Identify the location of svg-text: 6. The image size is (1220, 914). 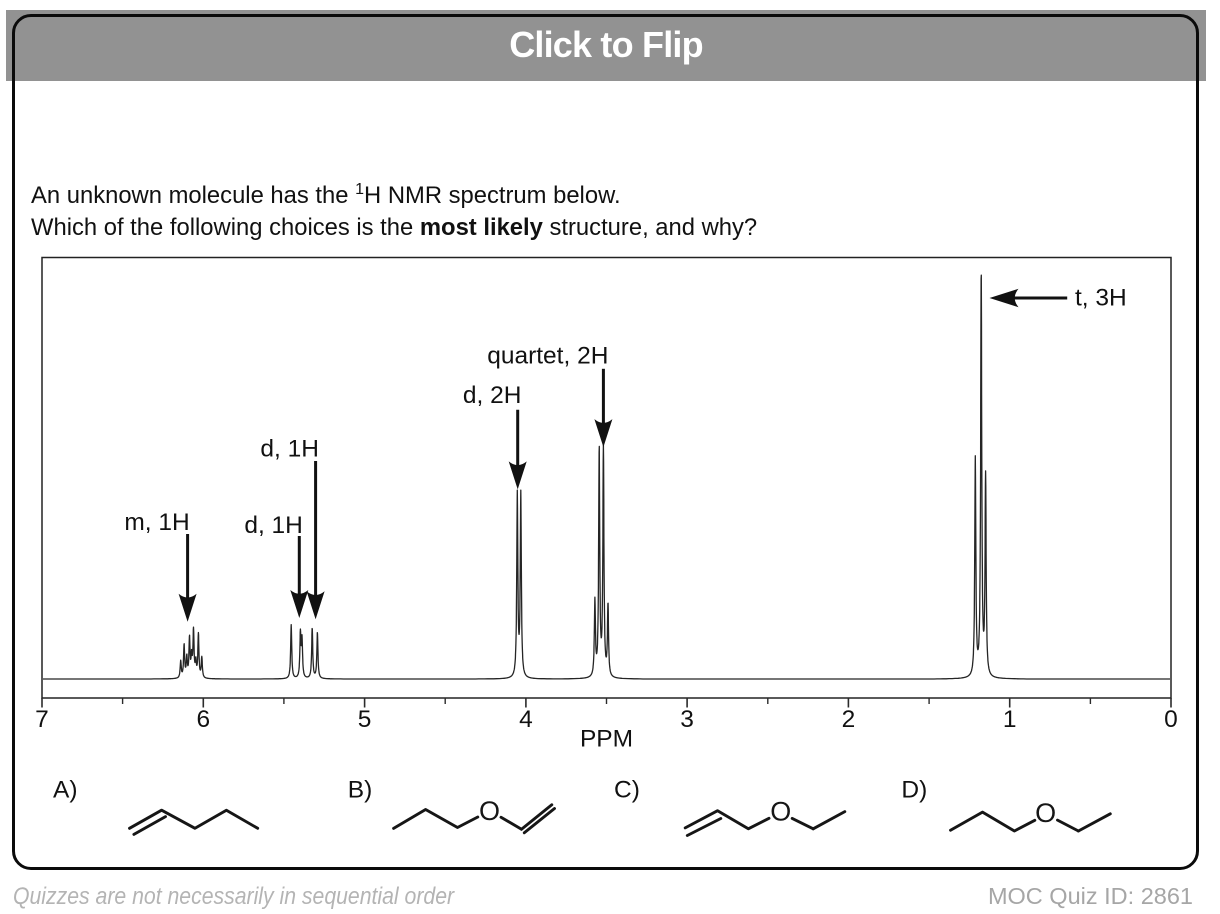
(203, 719).